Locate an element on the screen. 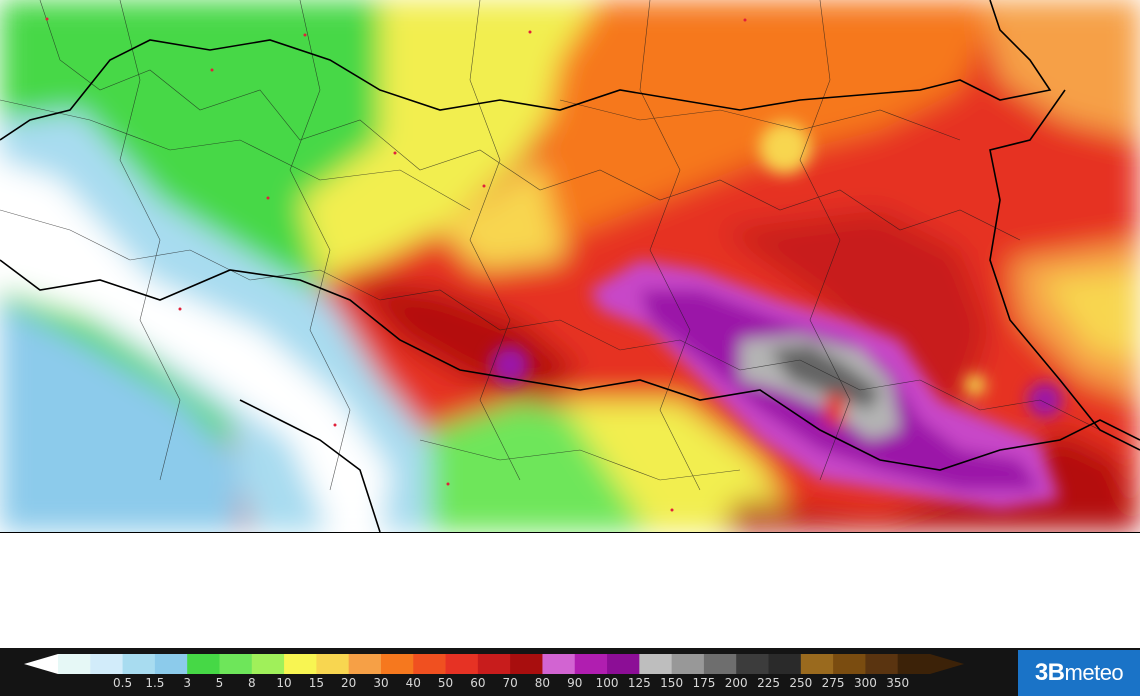  legend-arrow-left is located at coordinates (41, 664).